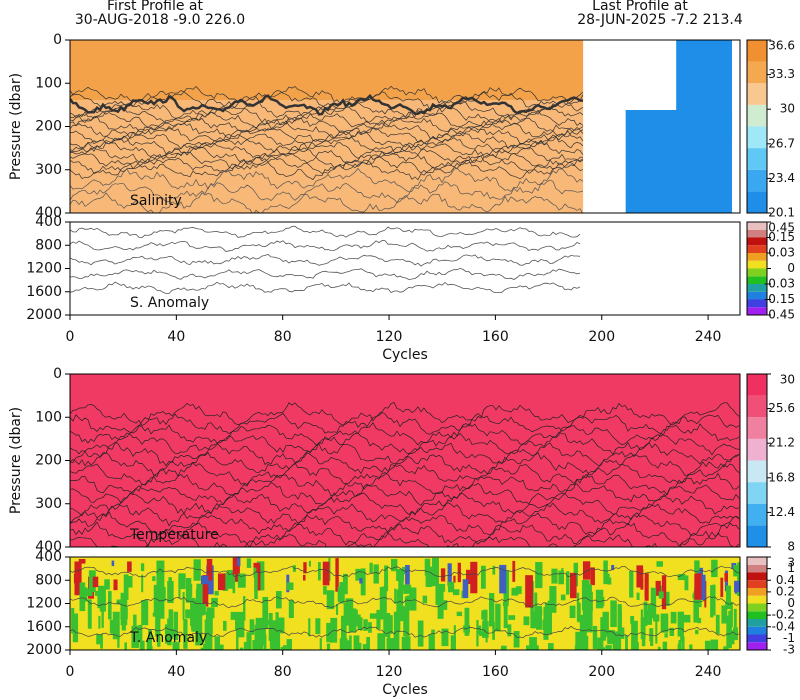 This screenshot has width=800, height=700. What do you see at coordinates (789, 638) in the screenshot?
I see `colorbar-label: -1` at bounding box center [789, 638].